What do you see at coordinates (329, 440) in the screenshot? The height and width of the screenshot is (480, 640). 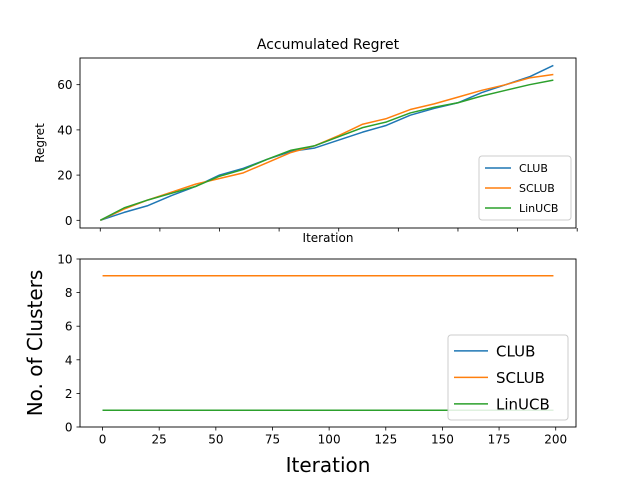 I see `clusters-x-tick-label: 100` at bounding box center [329, 440].